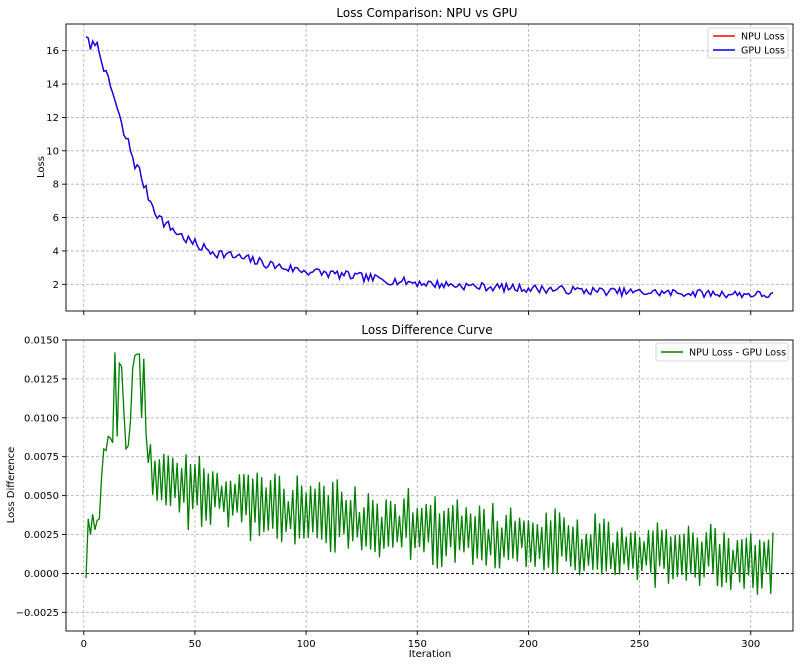 Image resolution: width=800 pixels, height=665 pixels. Describe the element at coordinates (52, 118) in the screenshot. I see `y-tick-label: 12` at that location.